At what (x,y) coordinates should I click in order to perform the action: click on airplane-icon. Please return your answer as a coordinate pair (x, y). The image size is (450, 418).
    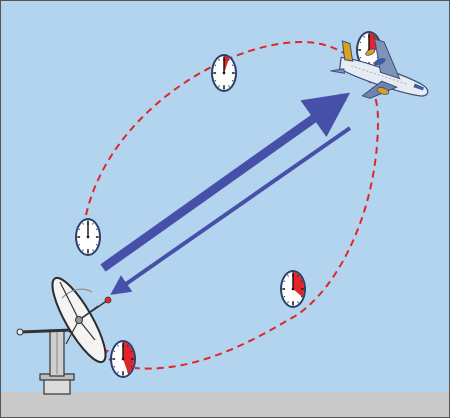
    Looking at the image, I should click on (379, 68).